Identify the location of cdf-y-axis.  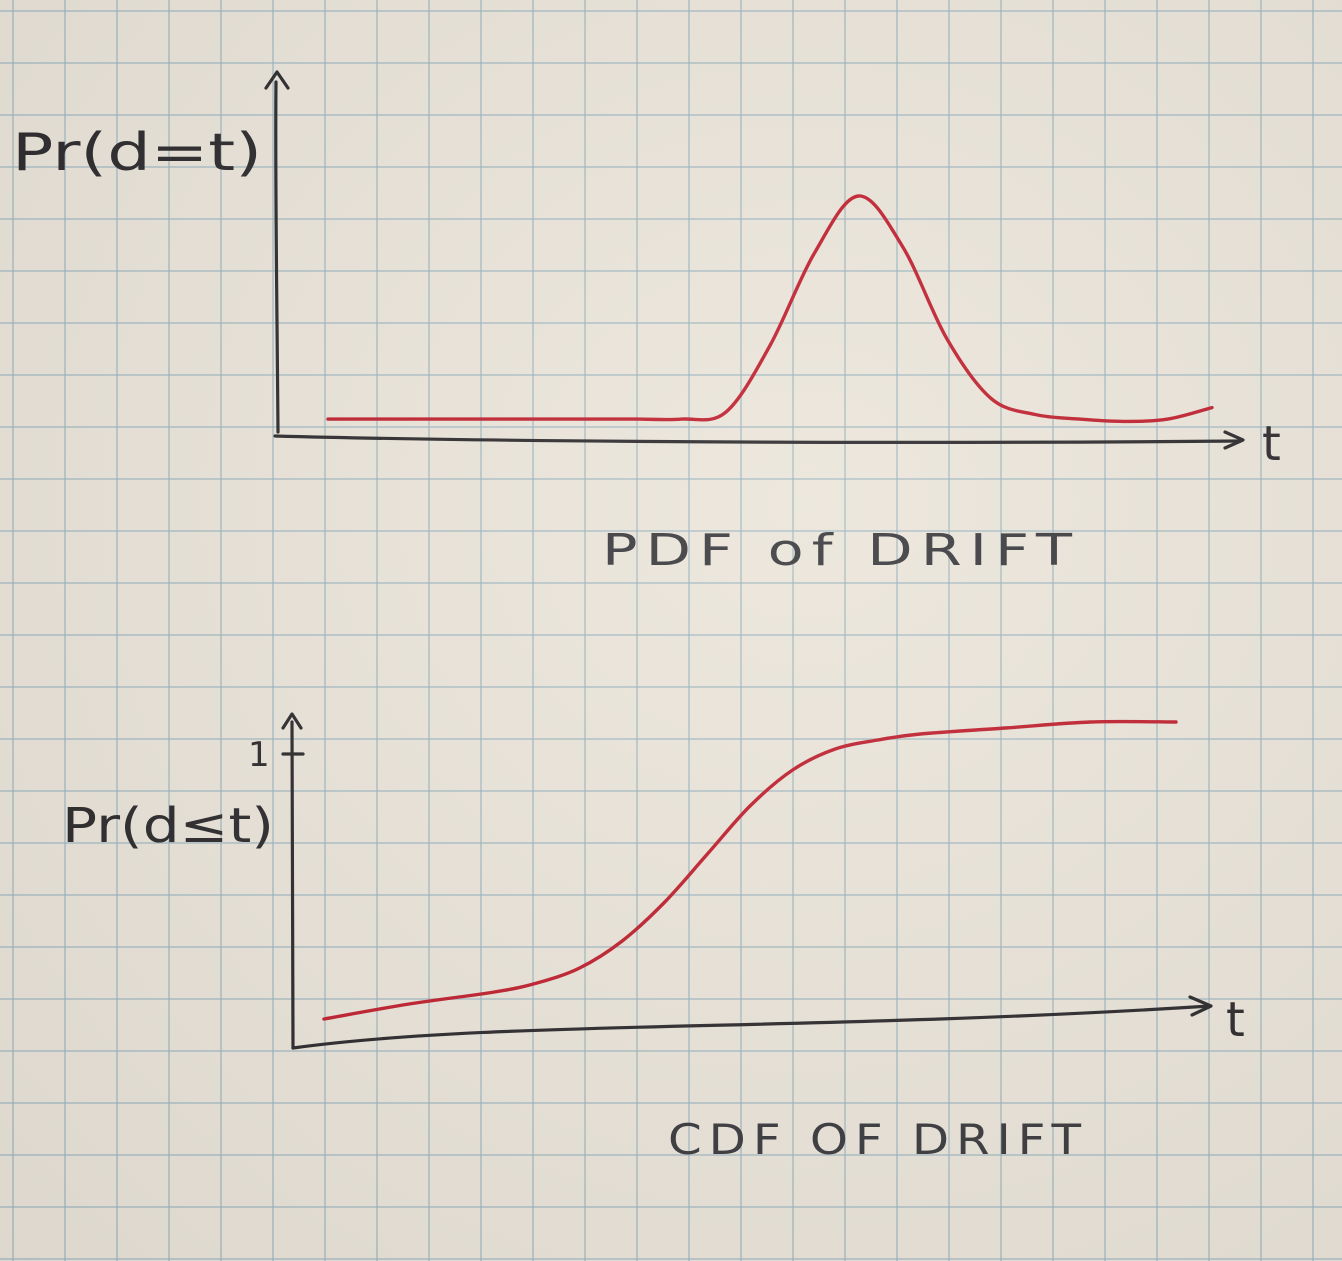
(292, 885).